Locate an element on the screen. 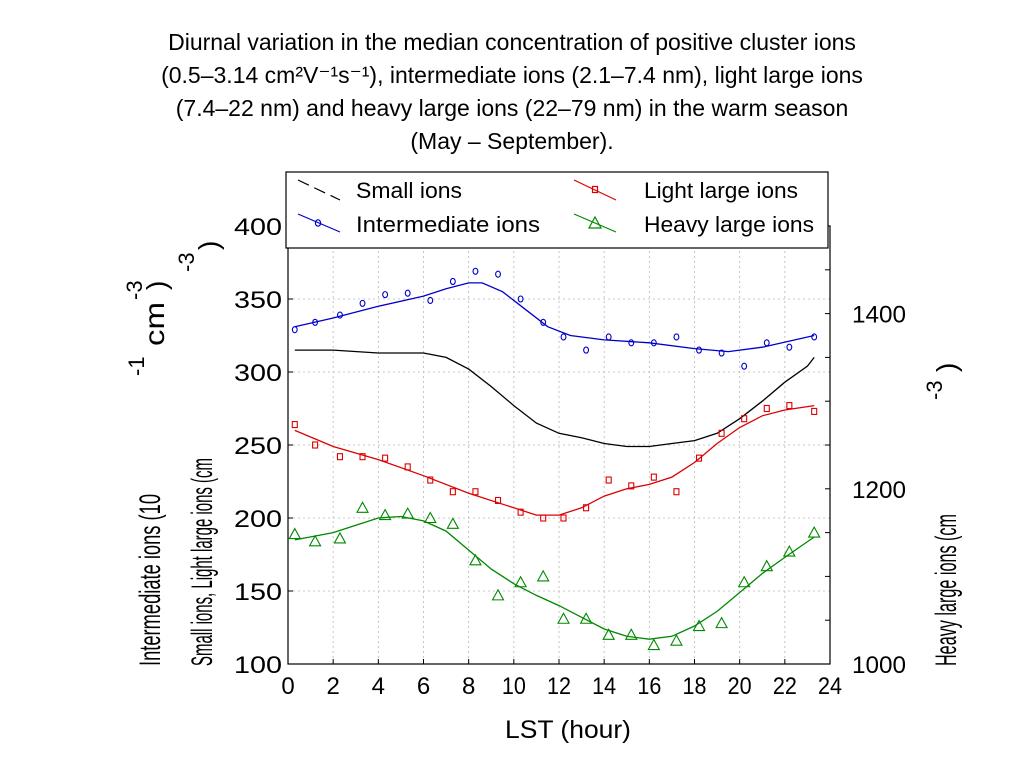 The image size is (1024, 768). y-left-label-sup-2: cm is located at coordinates (154, 324).